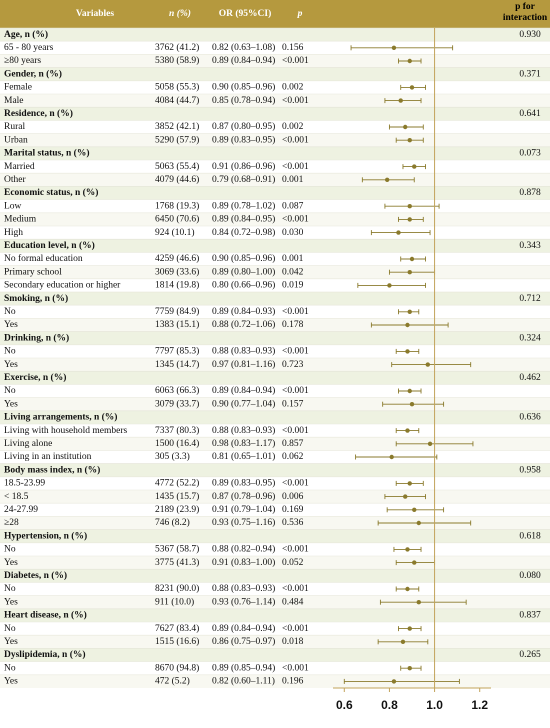 The width and height of the screenshot is (550, 728). What do you see at coordinates (177, 588) in the screenshot?
I see `n-cell: 8231 (90.0)` at bounding box center [177, 588].